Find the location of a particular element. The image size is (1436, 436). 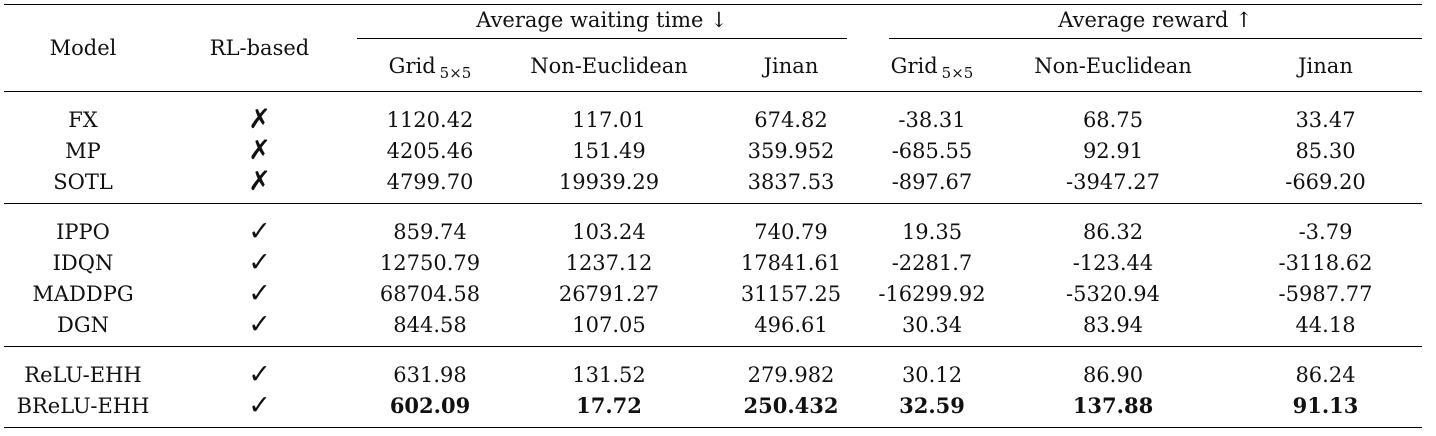

value-cell: -685.55 is located at coordinates (932, 150).